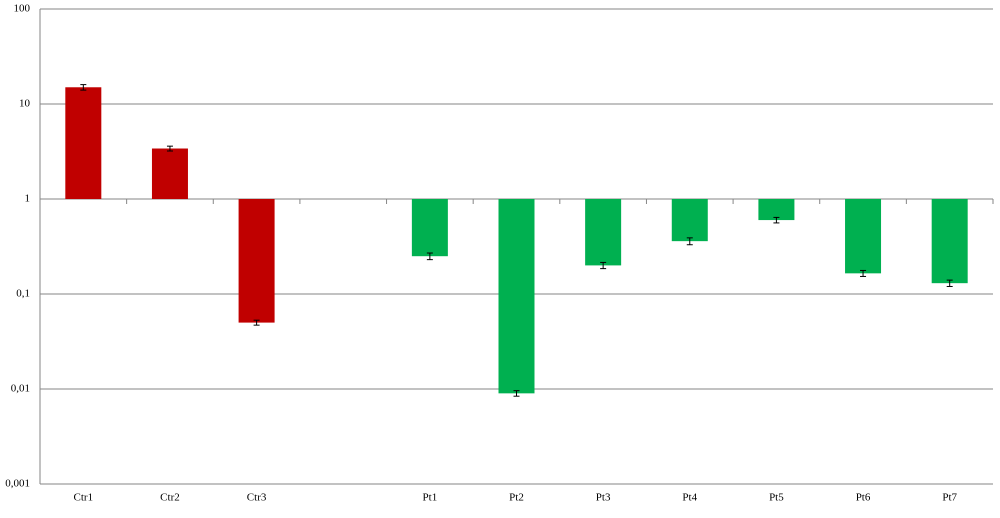 The image size is (1000, 518). Describe the element at coordinates (430, 498) in the screenshot. I see `x-tick-label: Pt1` at that location.